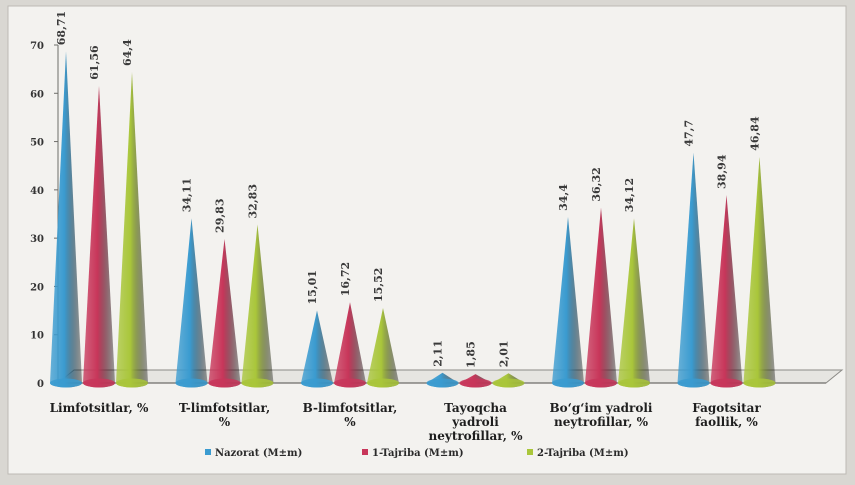  I want to click on x-category-label: Tayoqcha, so click(475, 408).